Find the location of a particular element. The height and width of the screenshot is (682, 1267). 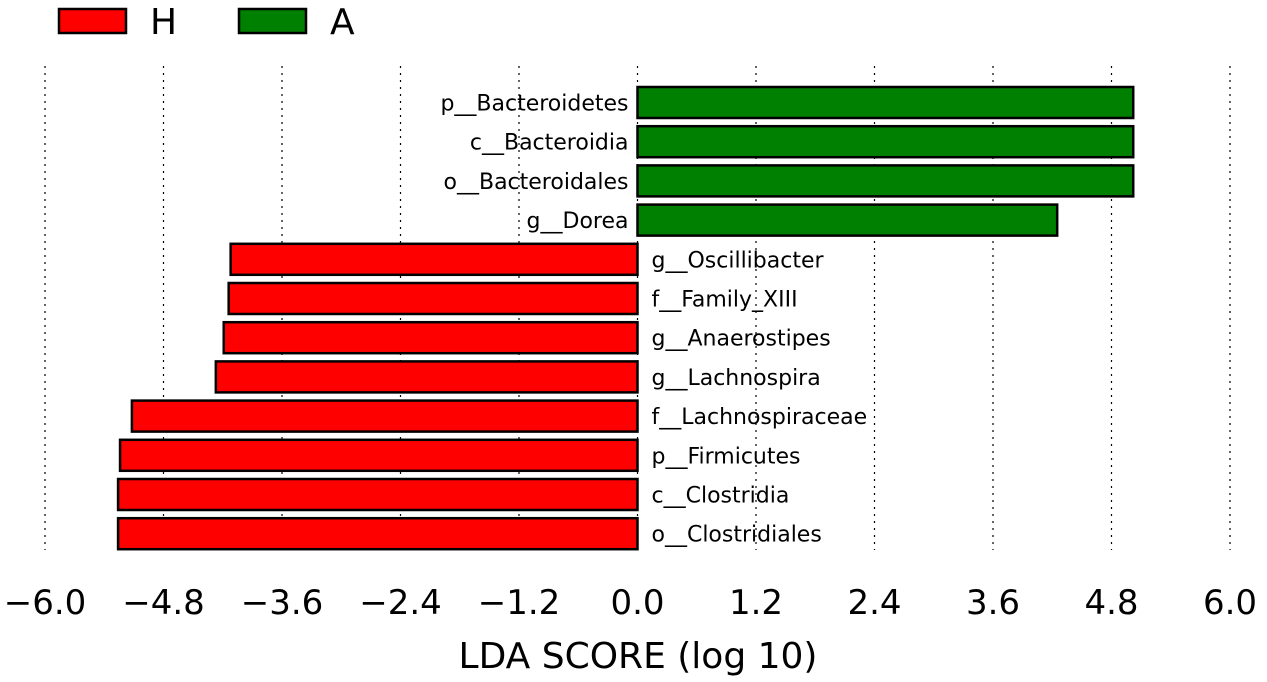

bar-g-anaerostipes is located at coordinates (430, 337).